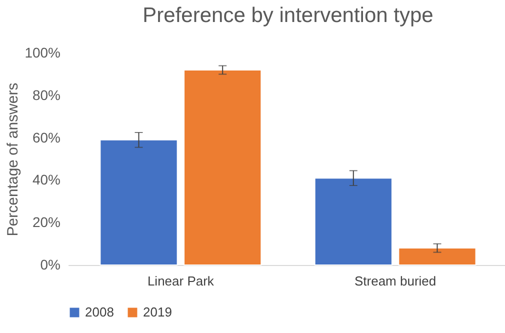 This screenshot has height=333, width=505. Describe the element at coordinates (50, 264) in the screenshot. I see `y-tick-label: 0%` at that location.